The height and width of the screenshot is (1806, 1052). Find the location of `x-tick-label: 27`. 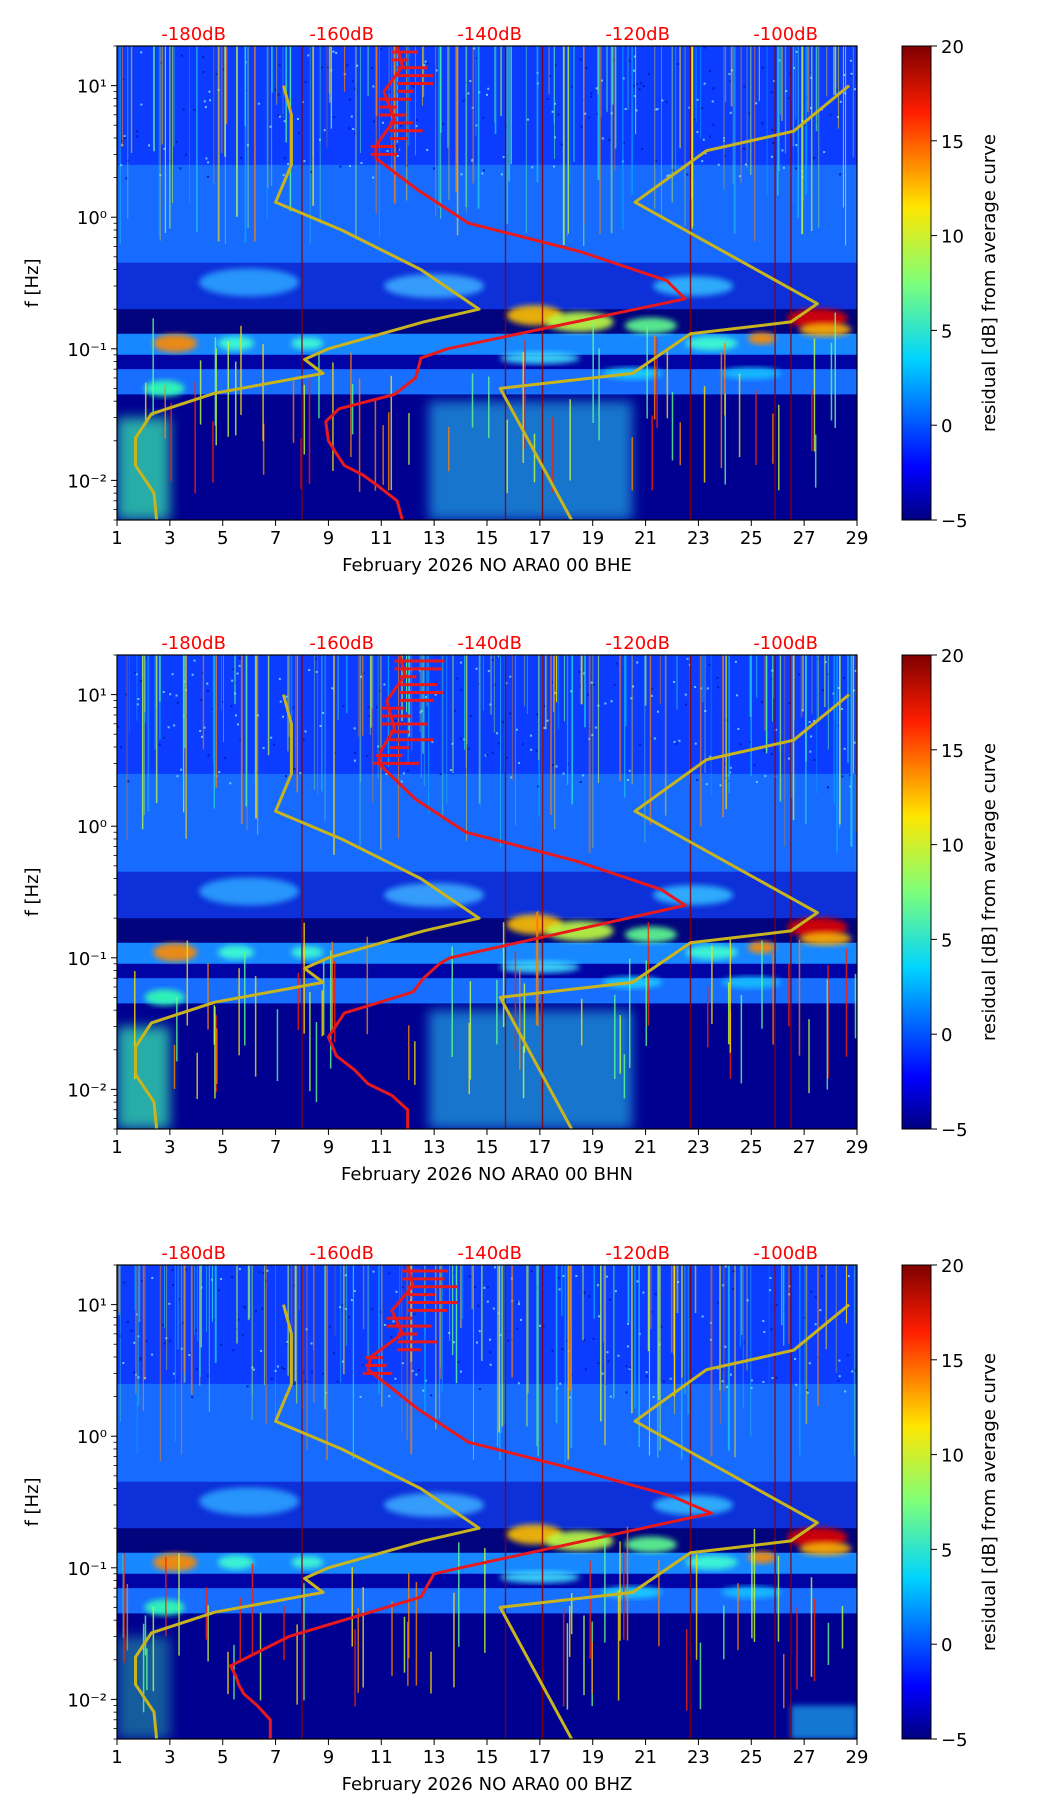

x-tick-label: 27 is located at coordinates (804, 1757).